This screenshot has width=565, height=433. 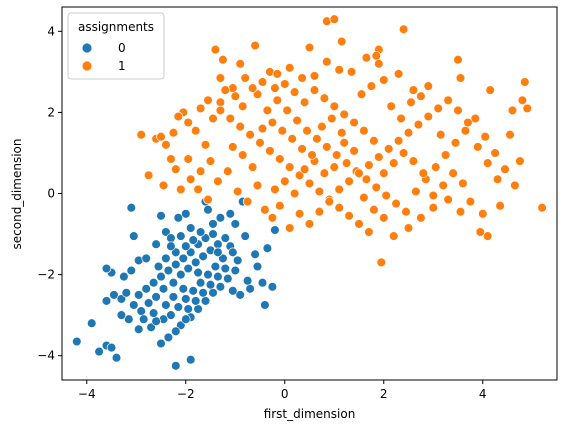 I want to click on y-tick-label-0: −4, so click(x=46, y=356).